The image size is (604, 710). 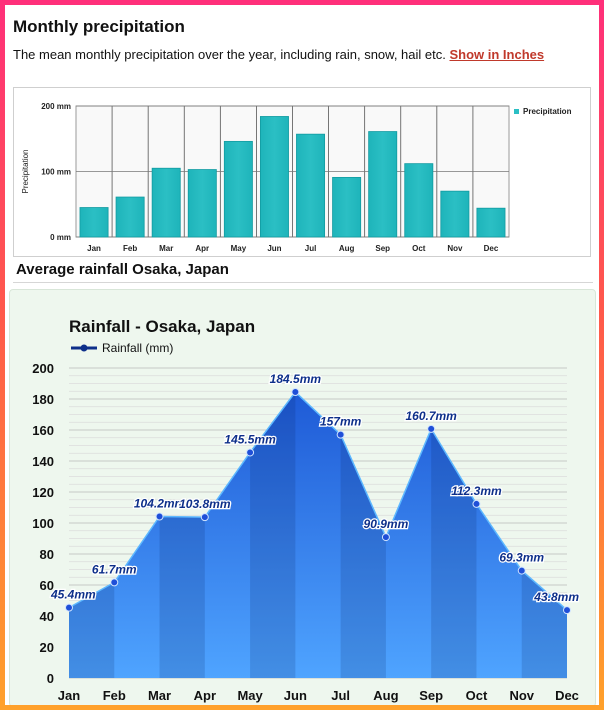 What do you see at coordinates (476, 491) in the screenshot?
I see `data-label: 112.3mm` at bounding box center [476, 491].